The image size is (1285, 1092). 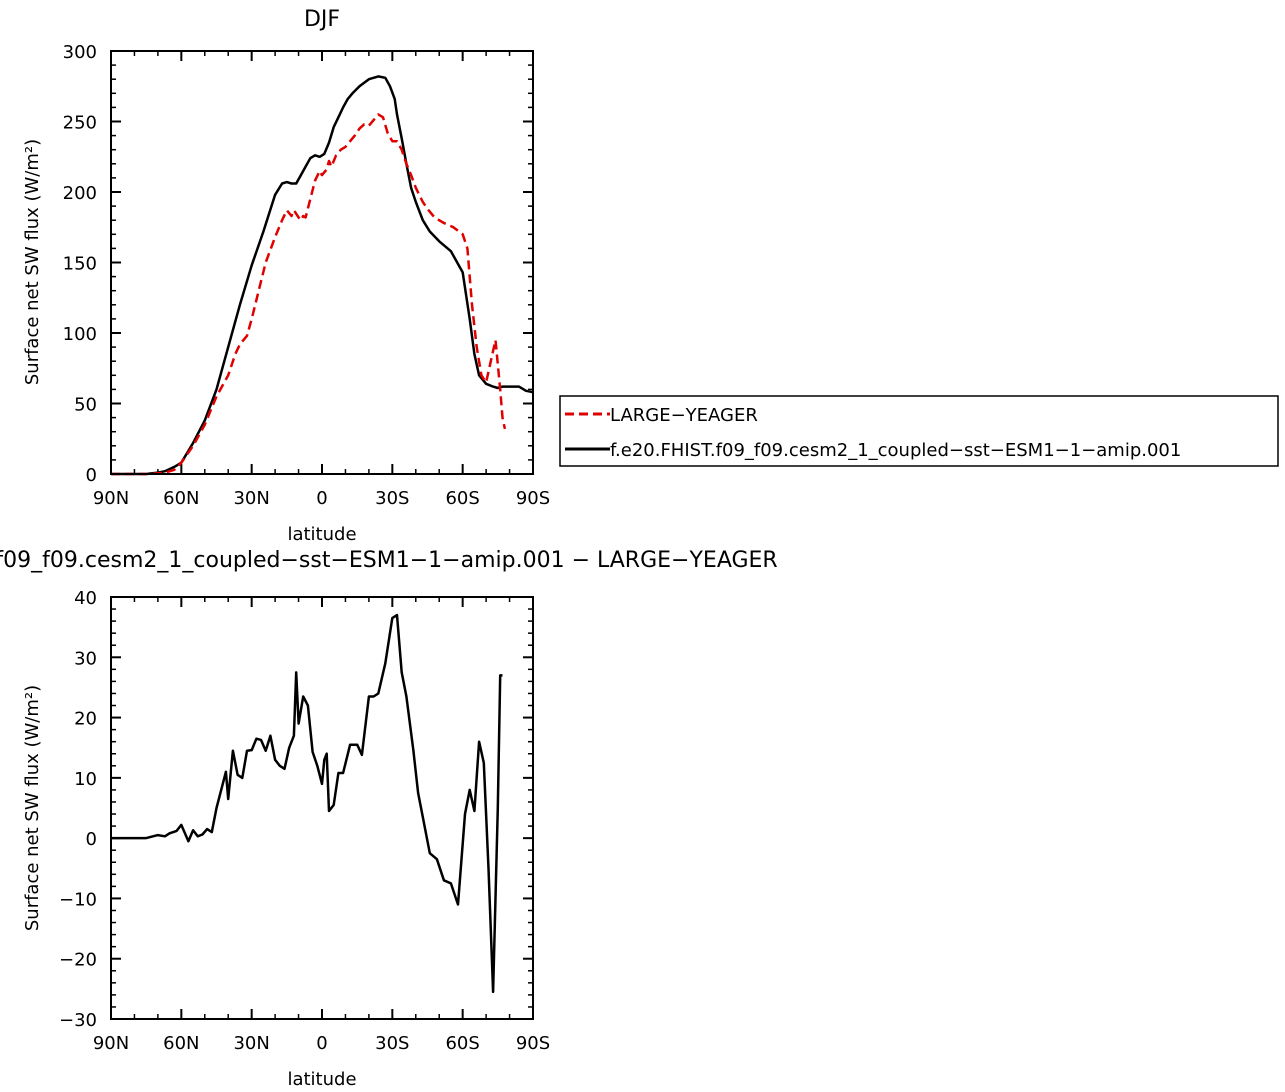 I want to click on y-tick-label: −10, so click(x=78, y=899).